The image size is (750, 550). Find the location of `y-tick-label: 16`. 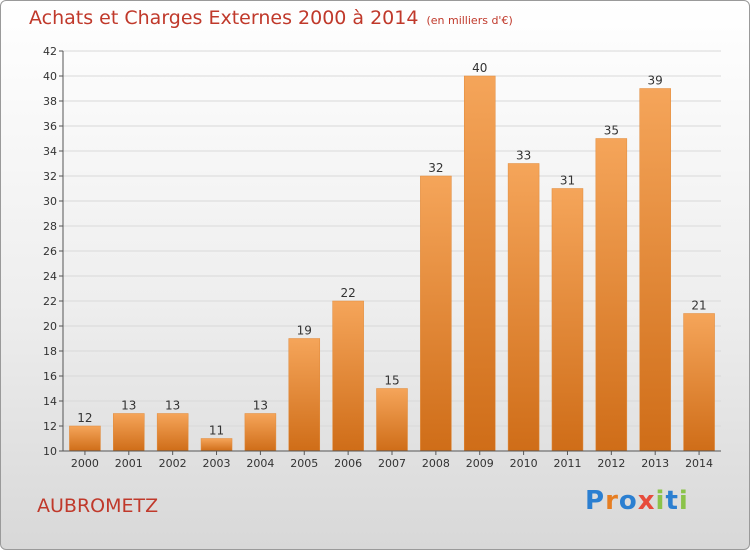

y-tick-label: 16 is located at coordinates (50, 376).